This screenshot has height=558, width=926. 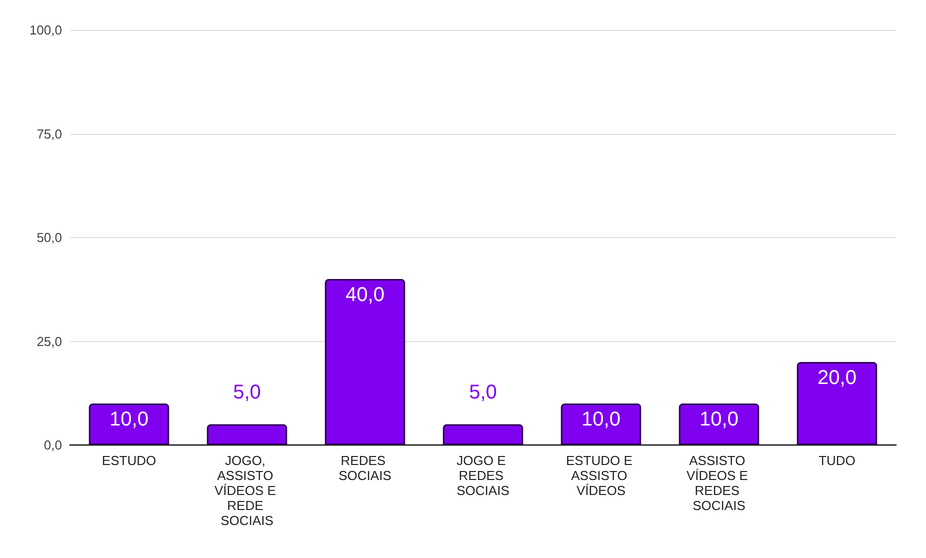 I want to click on x-tick-label: ESTUDO E ASSISTO VÍDEOS, so click(x=601, y=475).